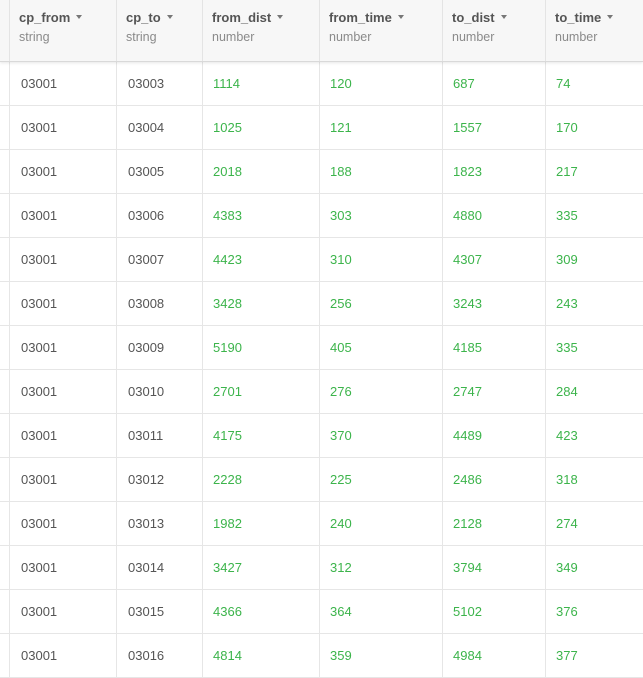 This screenshot has height=678, width=643. Describe the element at coordinates (494, 436) in the screenshot. I see `cell-to-dist: 4489` at that location.